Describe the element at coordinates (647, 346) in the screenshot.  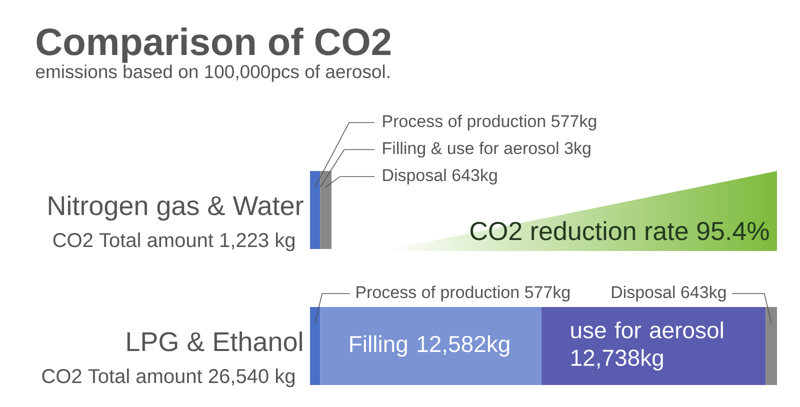
I see `data-label: use for aerosol 12,738kg` at that location.